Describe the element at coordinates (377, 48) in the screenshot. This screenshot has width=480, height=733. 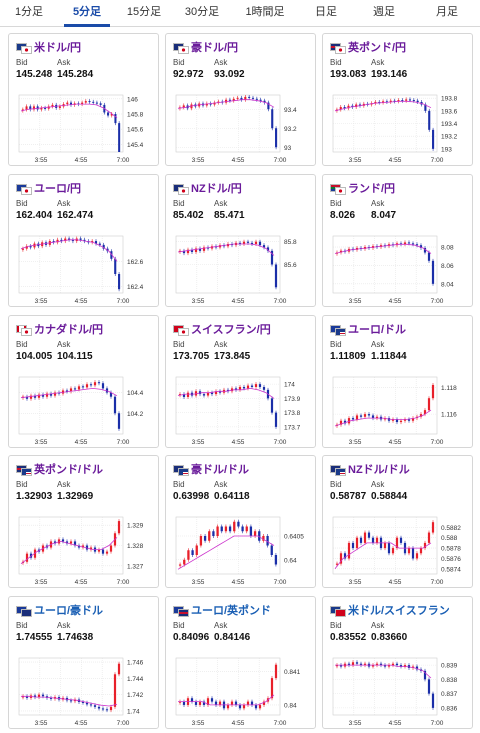
I see `pair-name: 英ポンド/円` at that location.